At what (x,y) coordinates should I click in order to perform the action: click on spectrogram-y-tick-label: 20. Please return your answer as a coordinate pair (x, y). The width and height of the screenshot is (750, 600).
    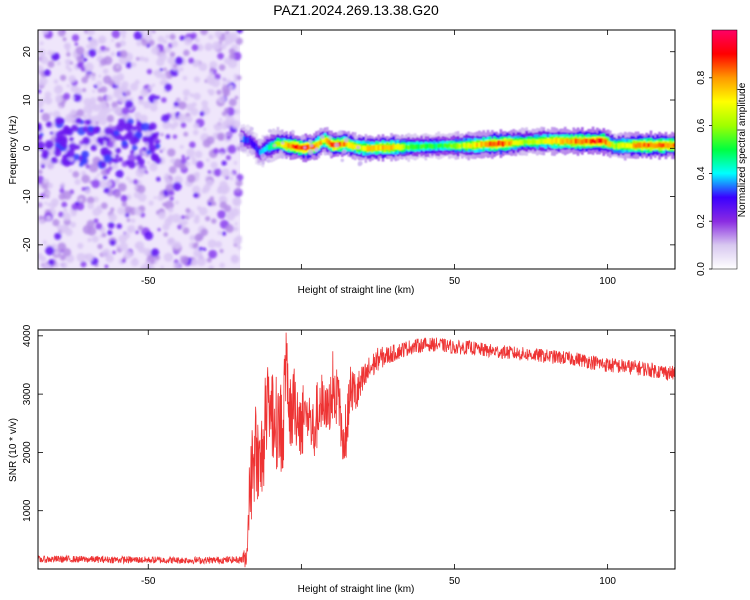
    Looking at the image, I should click on (27, 52).